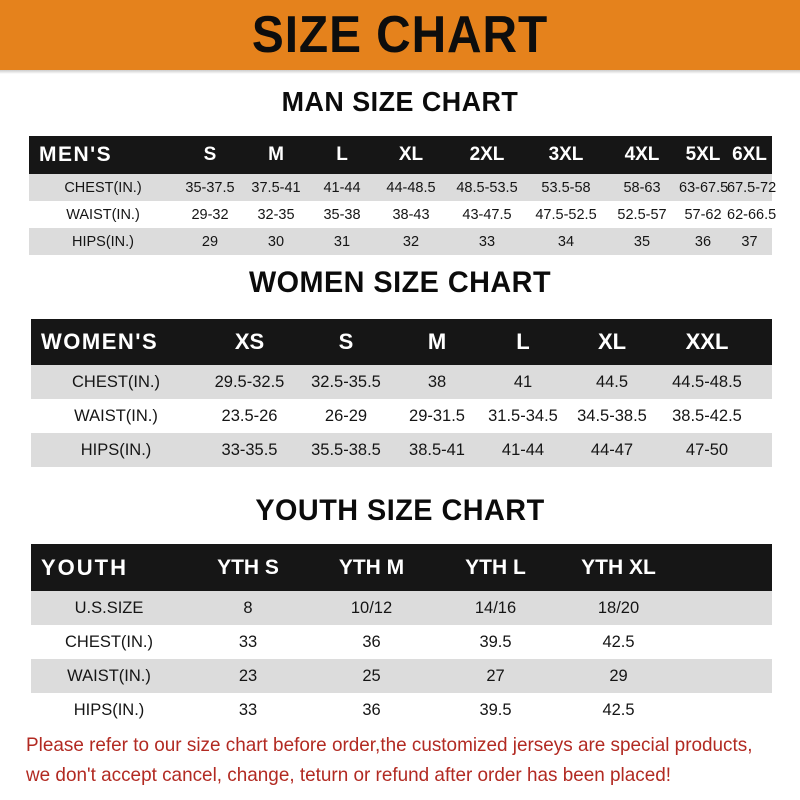 The image size is (800, 800). I want to click on header-cell-xs: XS, so click(249, 341).